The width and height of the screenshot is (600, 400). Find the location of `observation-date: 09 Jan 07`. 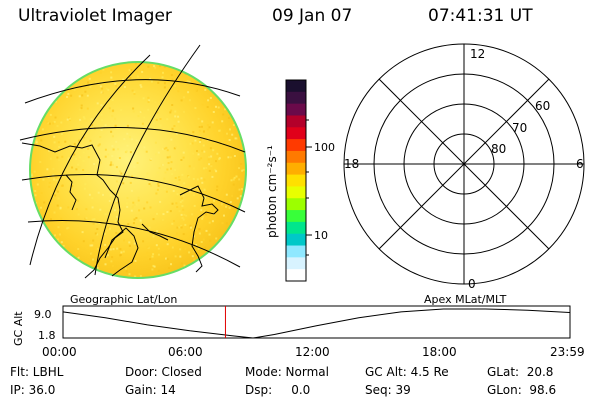

observation-date: 09 Jan 07 is located at coordinates (312, 16).